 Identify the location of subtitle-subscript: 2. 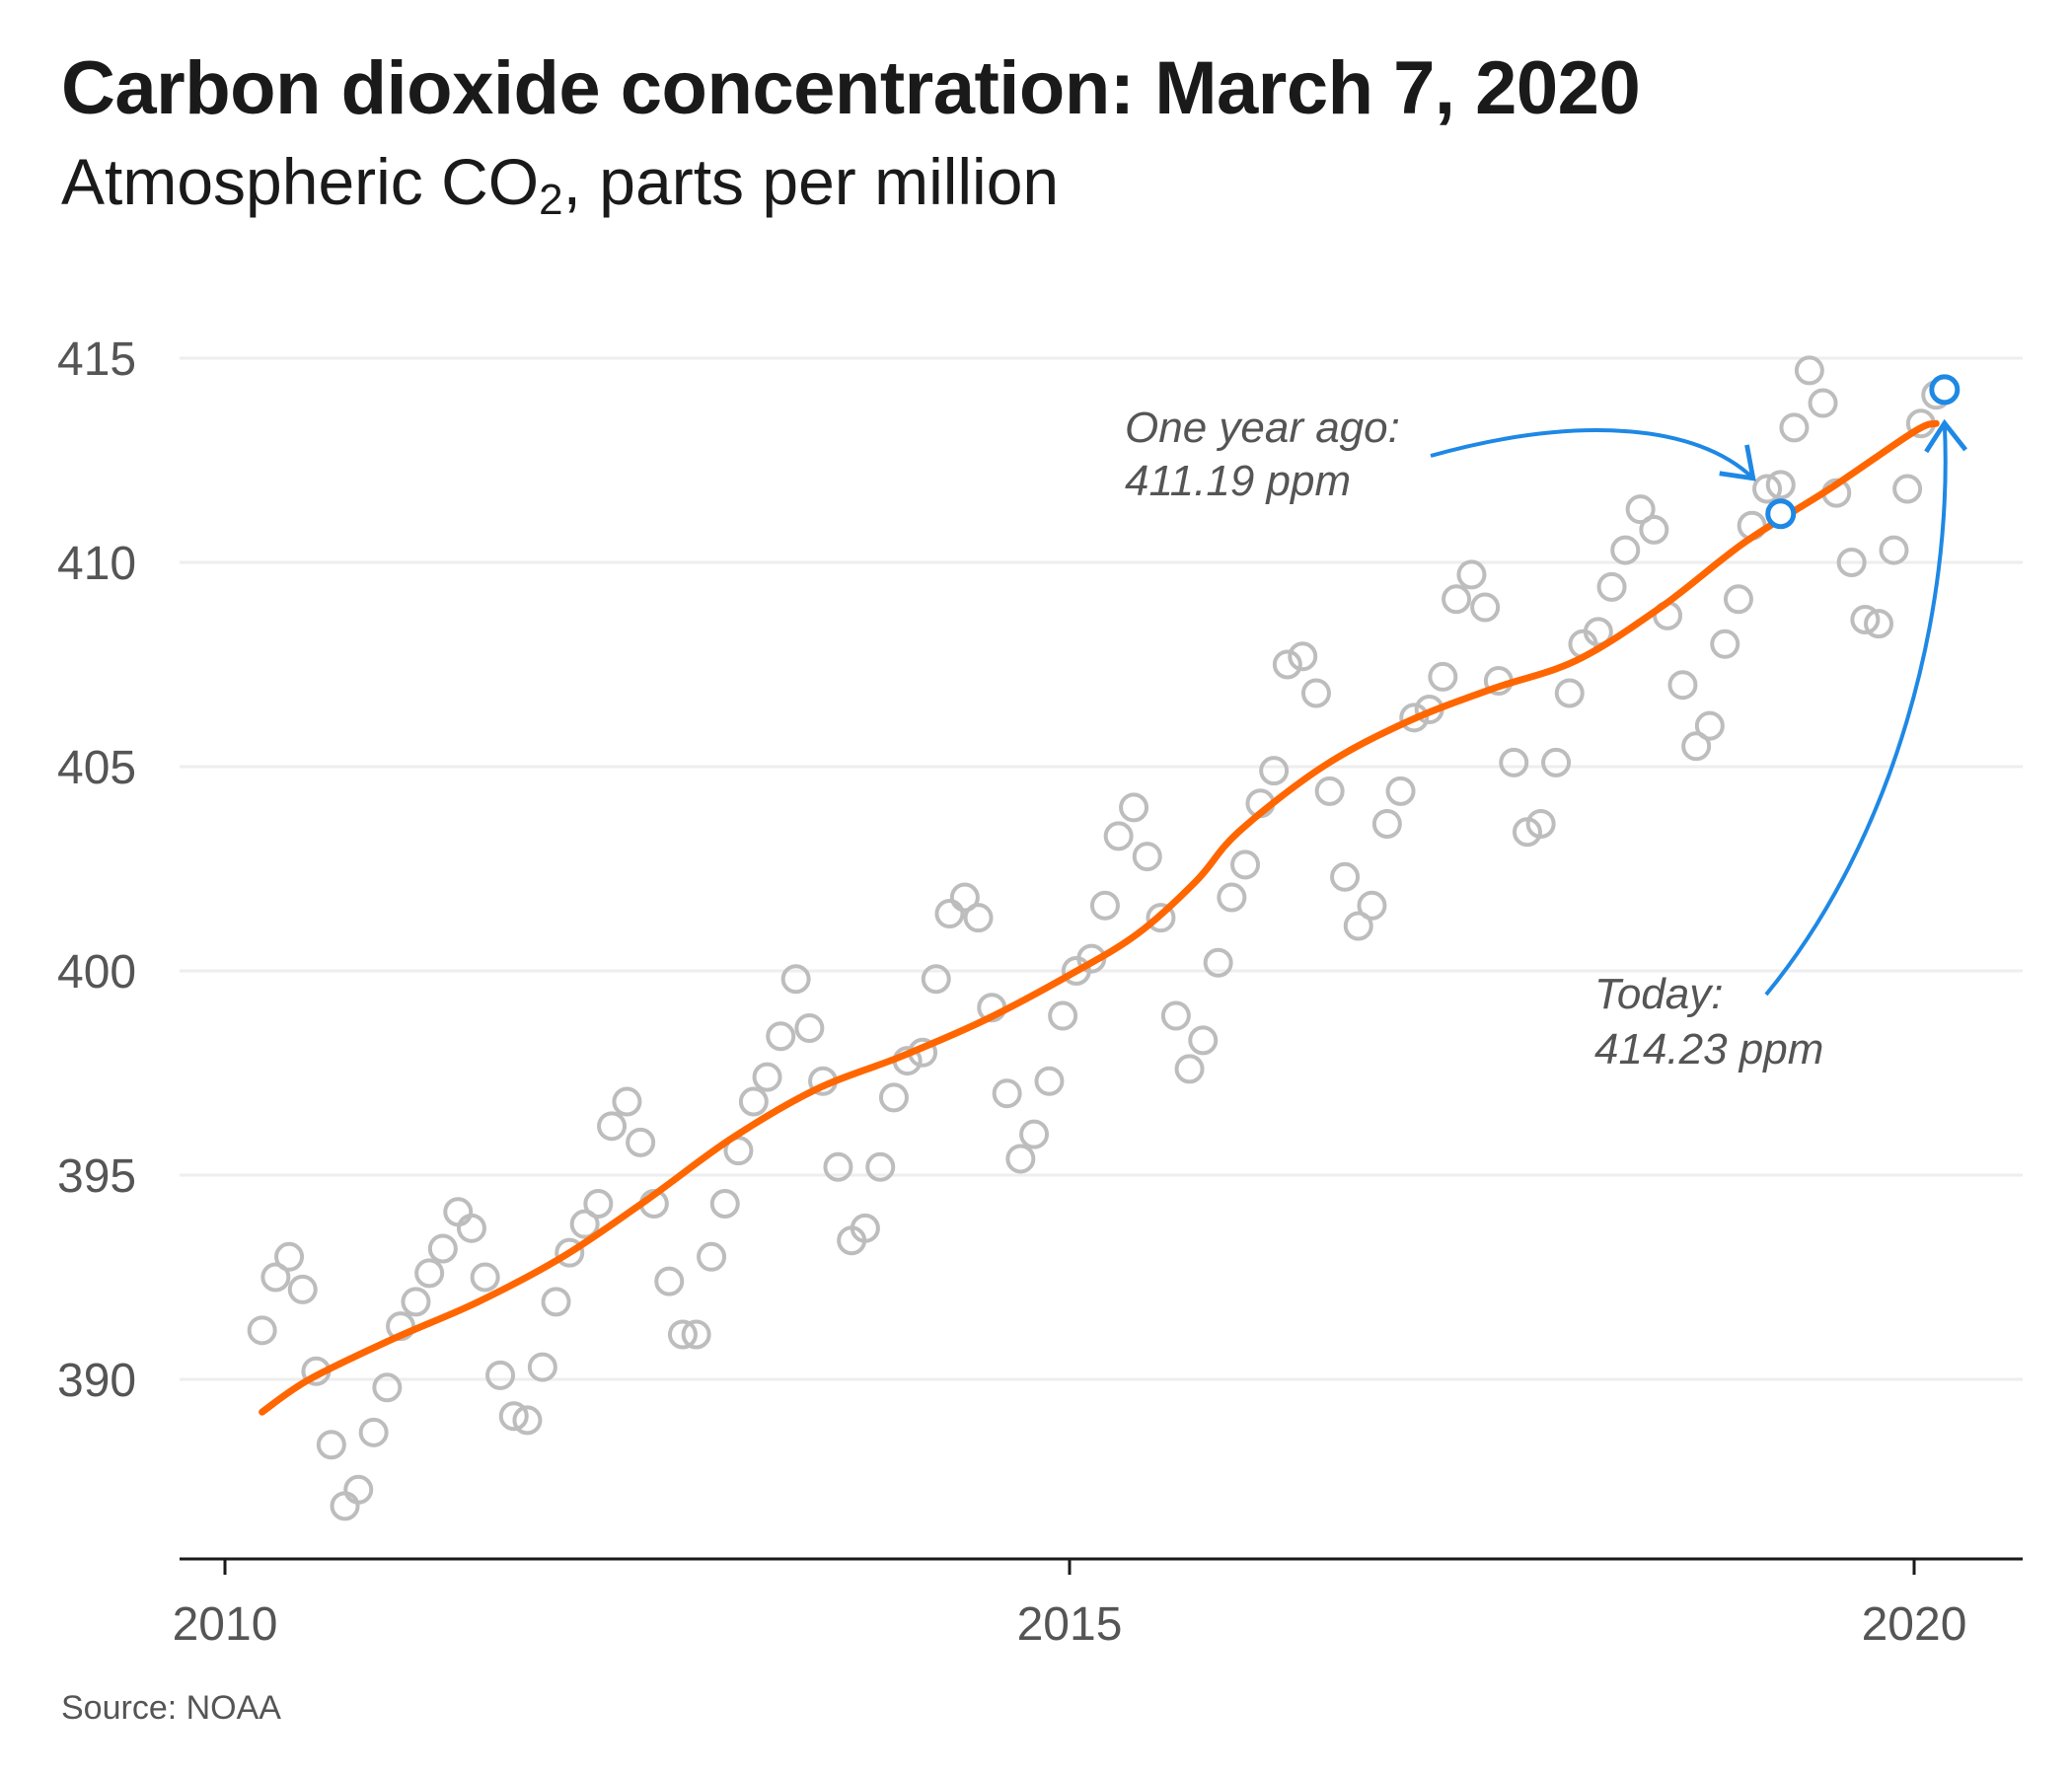
(551, 200).